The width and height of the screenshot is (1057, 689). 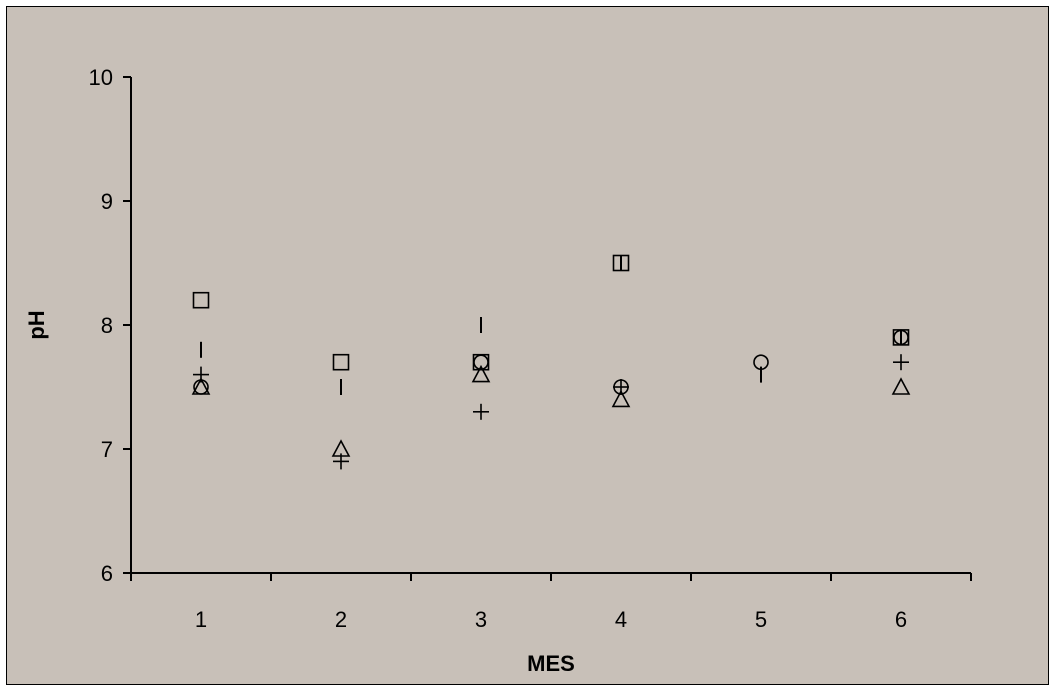 I want to click on x-axis-title: MES, so click(x=551, y=663).